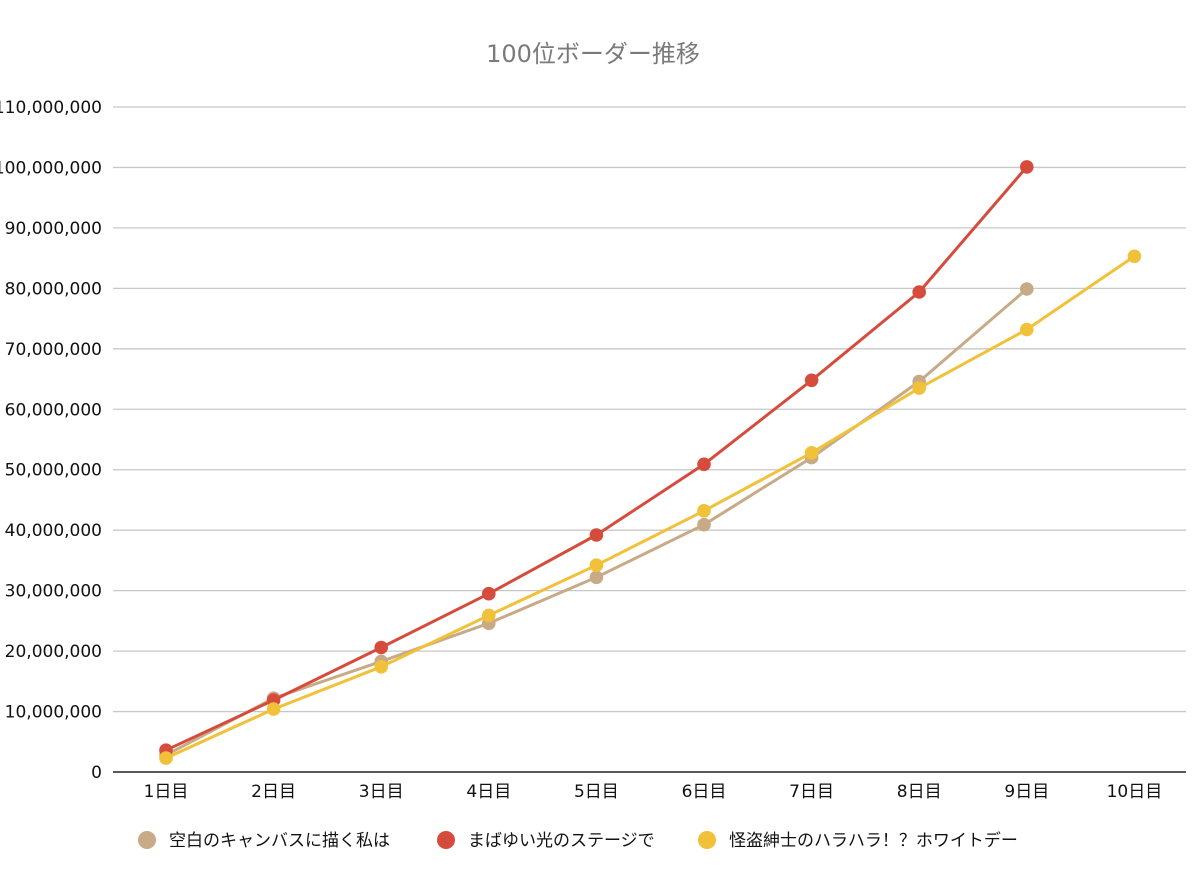 This screenshot has height=885, width=1200. Describe the element at coordinates (53, 471) in the screenshot. I see `y-tick-label: 50,000,000` at that location.